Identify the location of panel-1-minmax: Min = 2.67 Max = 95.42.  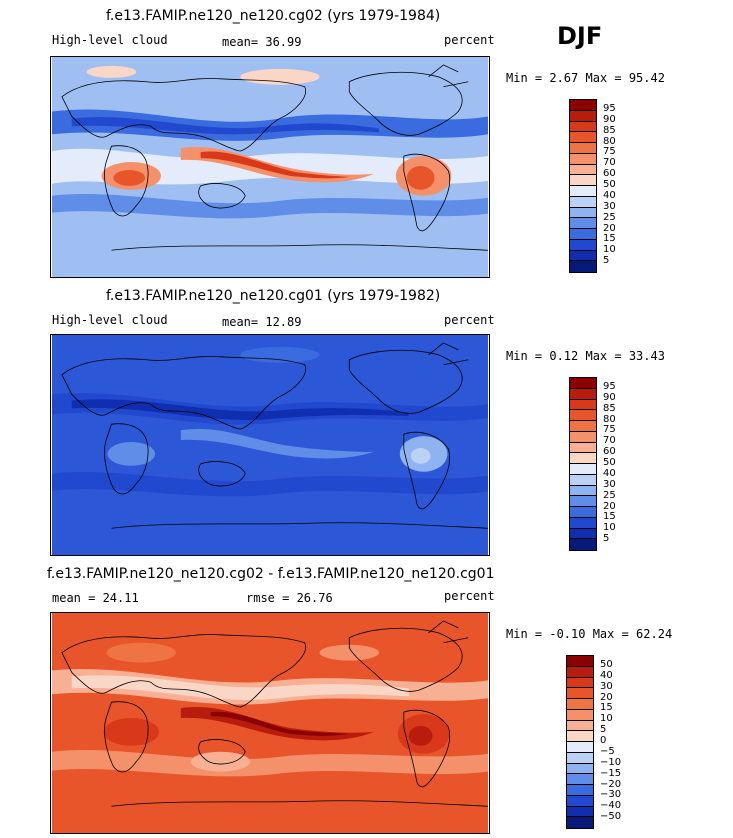
(585, 78).